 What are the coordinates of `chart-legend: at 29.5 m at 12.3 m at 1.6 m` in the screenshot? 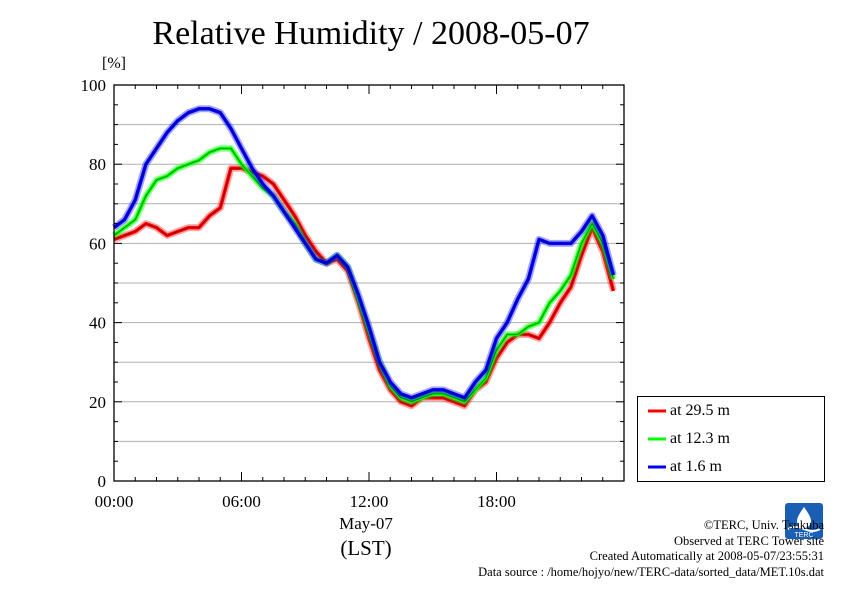 It's located at (731, 439).